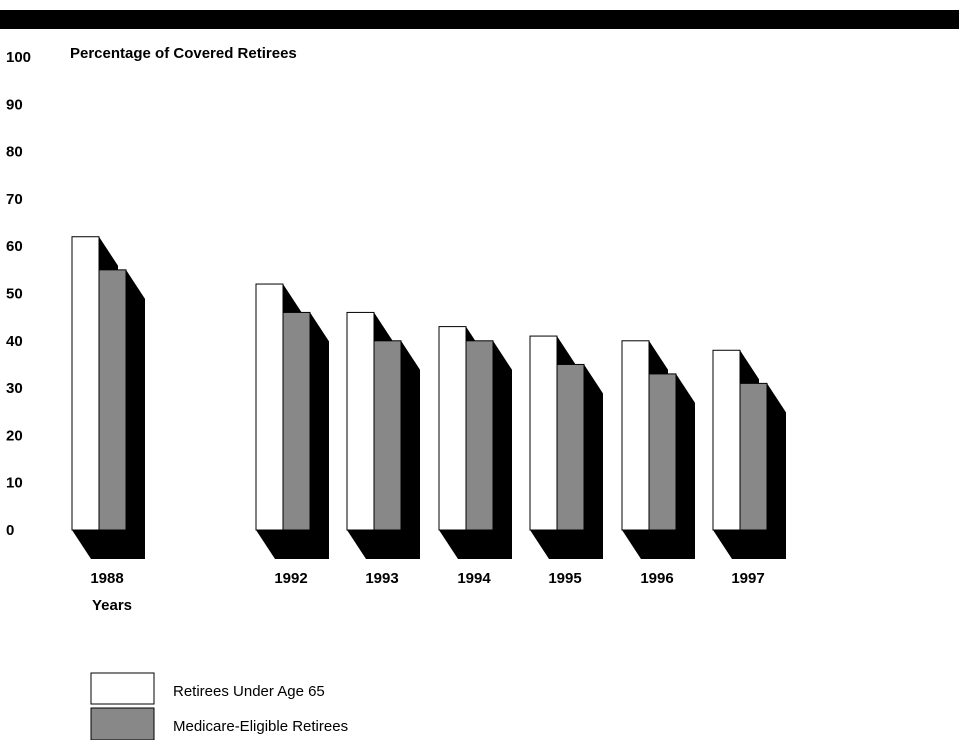 Image resolution: width=959 pixels, height=740 pixels. Describe the element at coordinates (662, 452) in the screenshot. I see `bar-medicare-eligible-1996` at that location.